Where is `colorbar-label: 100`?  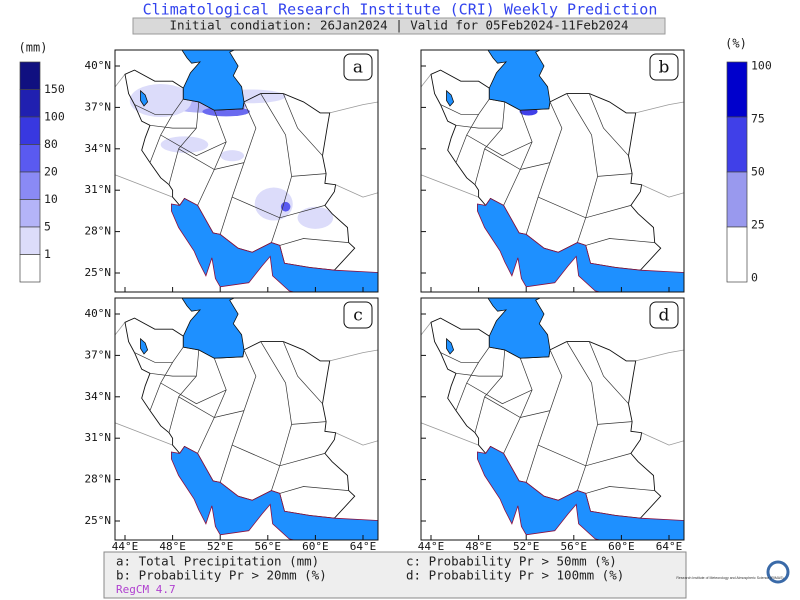 colorbar-label: 100 is located at coordinates (761, 66).